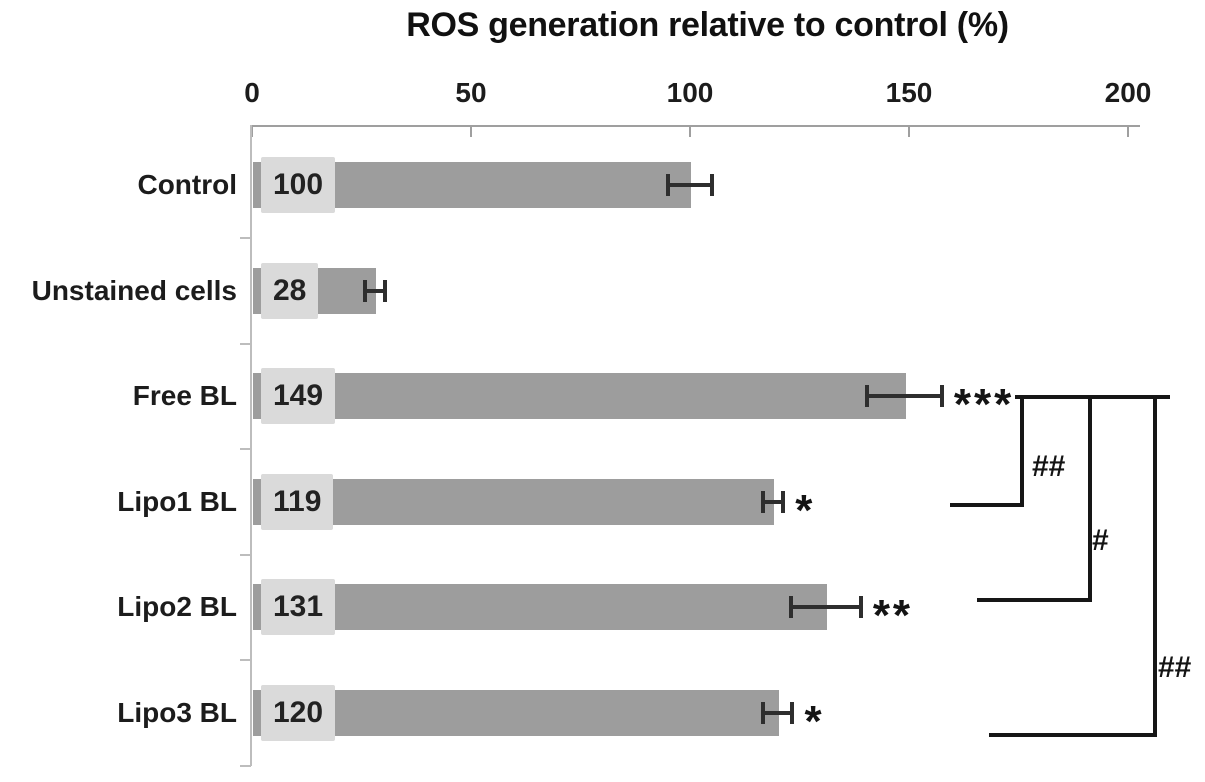  I want to click on error-bar-free-bl, so click(904, 396).